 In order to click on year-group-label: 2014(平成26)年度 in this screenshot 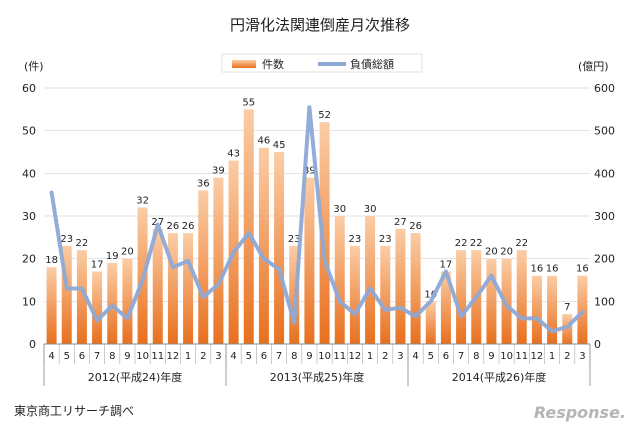, I will do `click(499, 377)`.